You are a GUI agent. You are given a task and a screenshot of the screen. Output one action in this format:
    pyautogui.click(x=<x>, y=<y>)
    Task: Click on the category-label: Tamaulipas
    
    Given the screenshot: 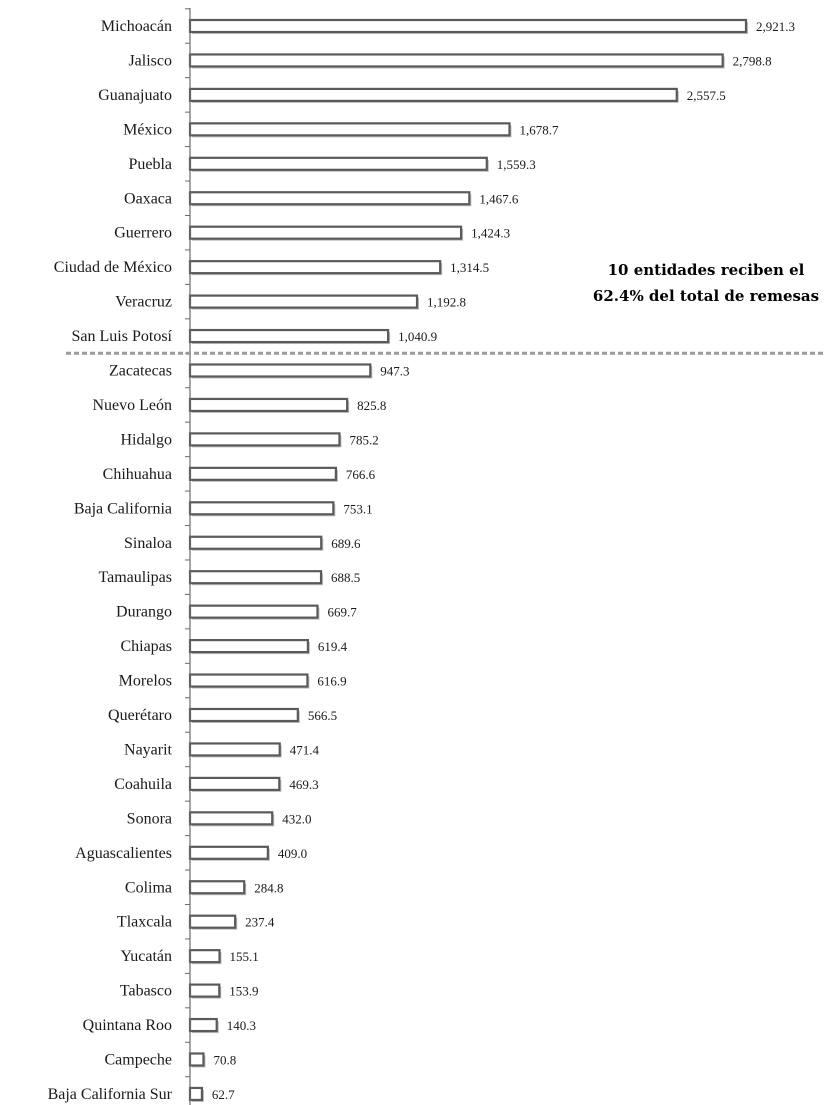 What is the action you would take?
    pyautogui.click(x=135, y=577)
    